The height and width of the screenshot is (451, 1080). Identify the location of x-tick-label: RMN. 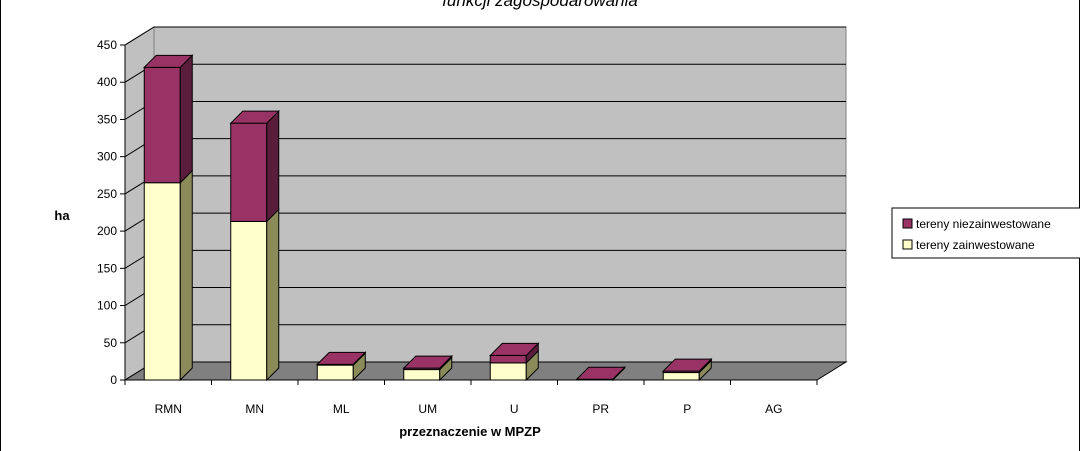
(168, 409).